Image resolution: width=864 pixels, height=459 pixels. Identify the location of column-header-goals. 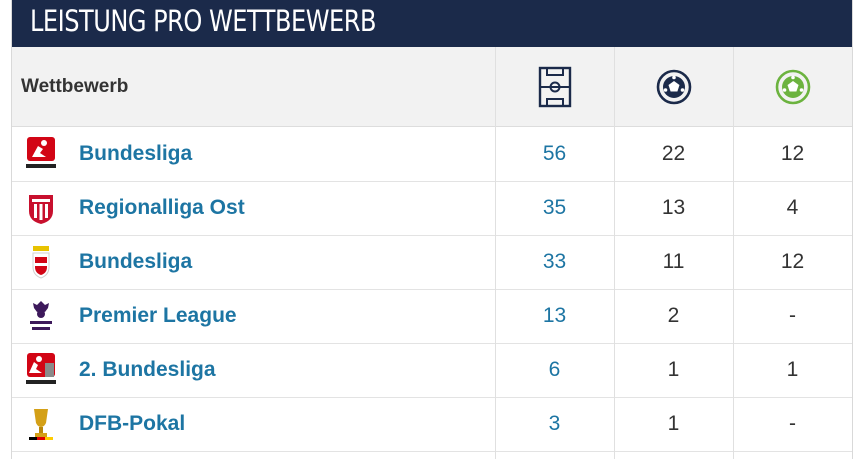
(673, 86).